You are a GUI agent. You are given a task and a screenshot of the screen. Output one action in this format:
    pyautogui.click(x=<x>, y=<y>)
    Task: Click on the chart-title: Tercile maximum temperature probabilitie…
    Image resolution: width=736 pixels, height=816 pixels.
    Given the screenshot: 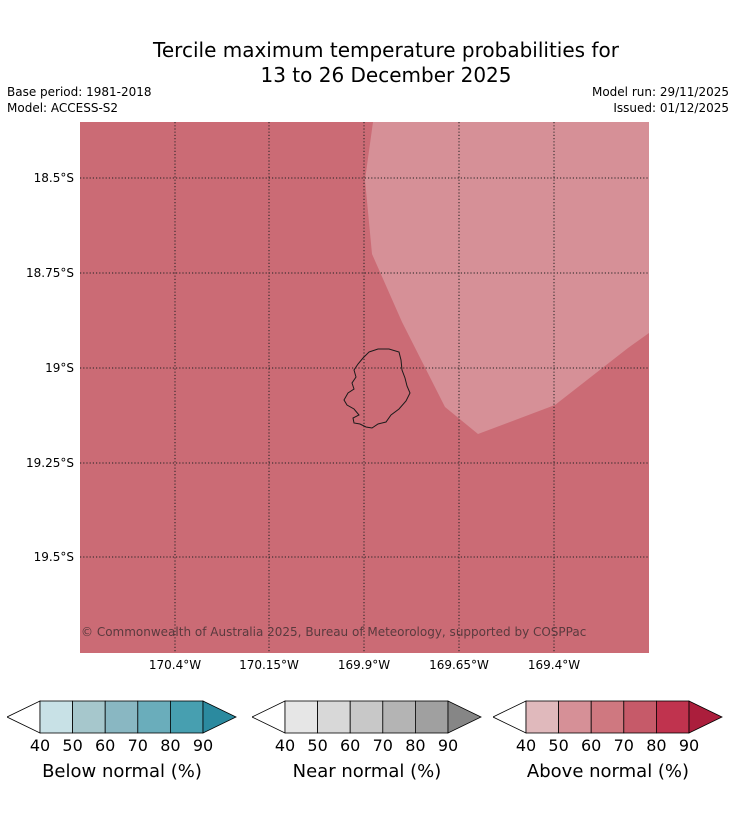 What is the action you would take?
    pyautogui.click(x=368, y=63)
    